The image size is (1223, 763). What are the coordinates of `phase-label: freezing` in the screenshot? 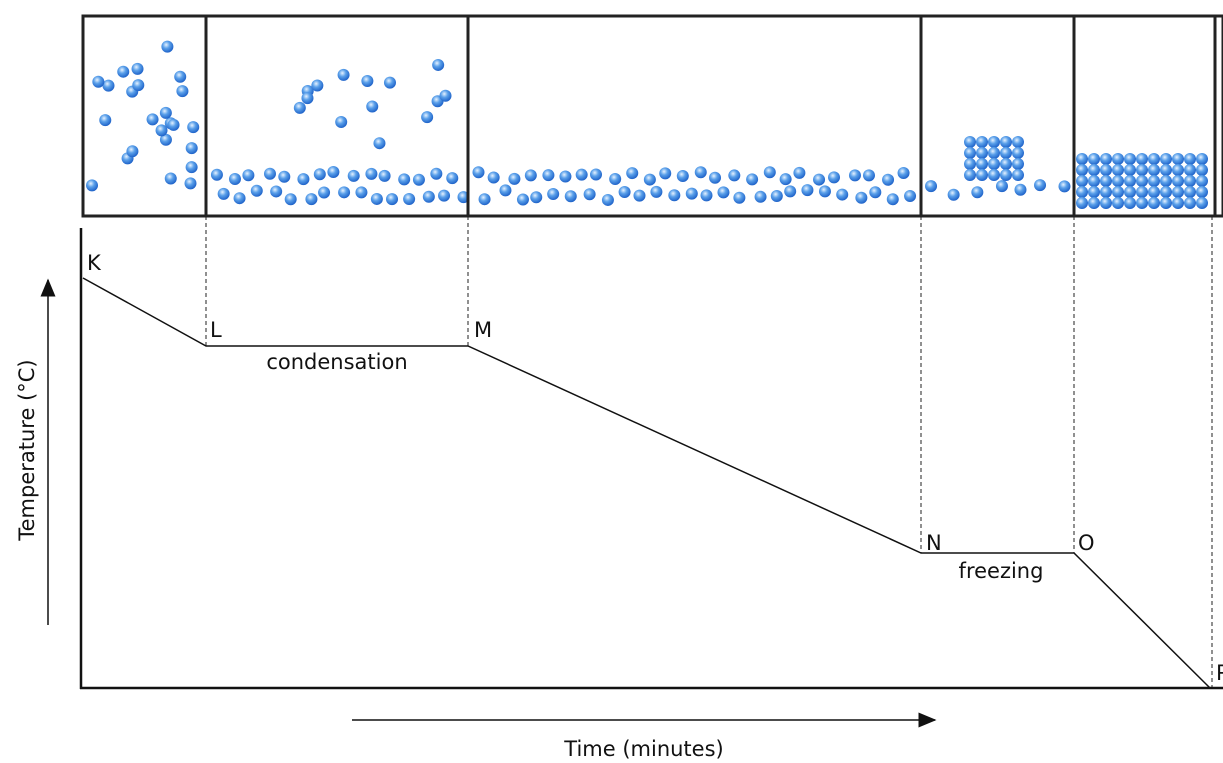 It's located at (1001, 571).